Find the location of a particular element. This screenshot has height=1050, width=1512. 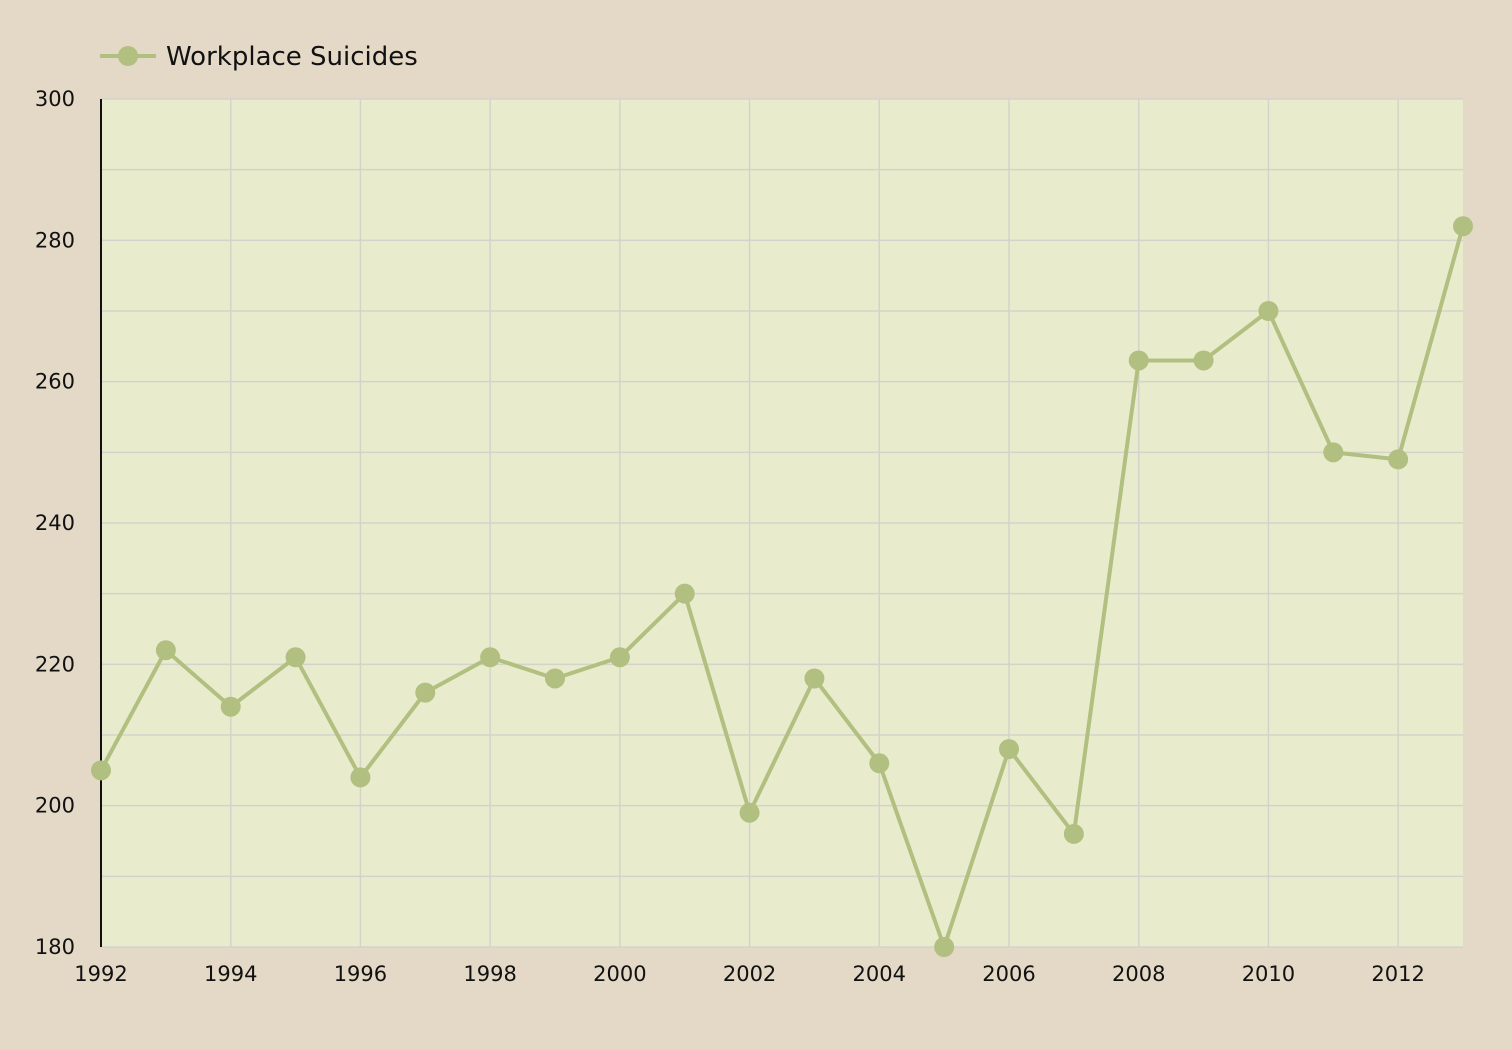

y-tick-label: 300 is located at coordinates (55, 99).